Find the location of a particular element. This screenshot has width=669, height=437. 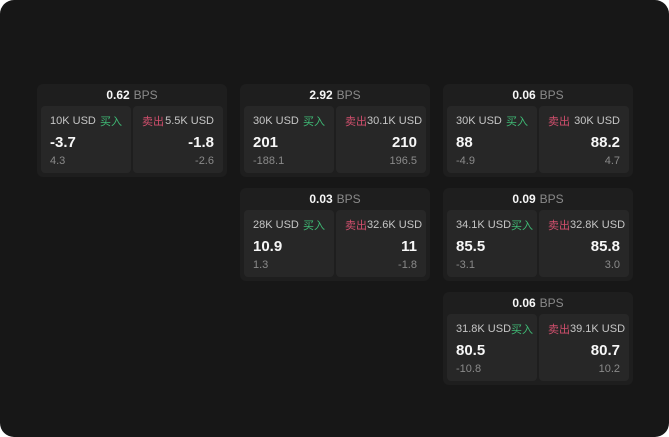

card-header: 0.03 BPS is located at coordinates (335, 199).